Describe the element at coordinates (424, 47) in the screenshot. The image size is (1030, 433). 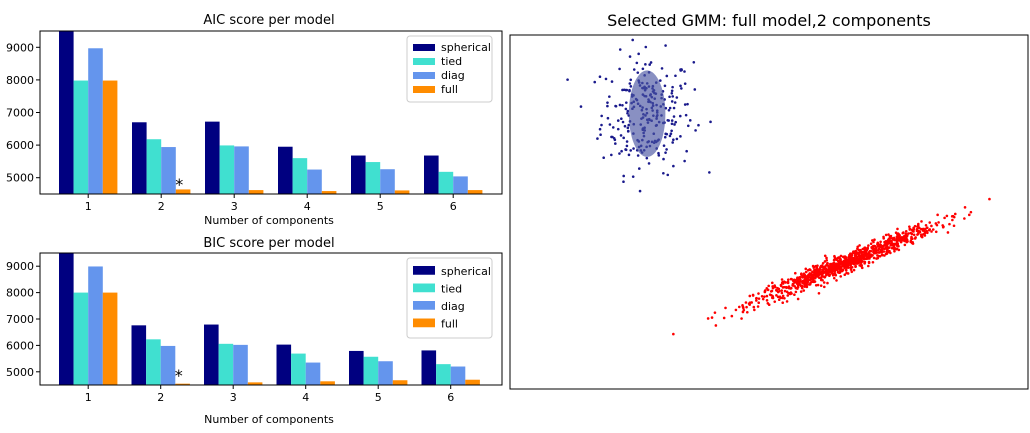
I see `aic-legend-swatch-spherical` at that location.